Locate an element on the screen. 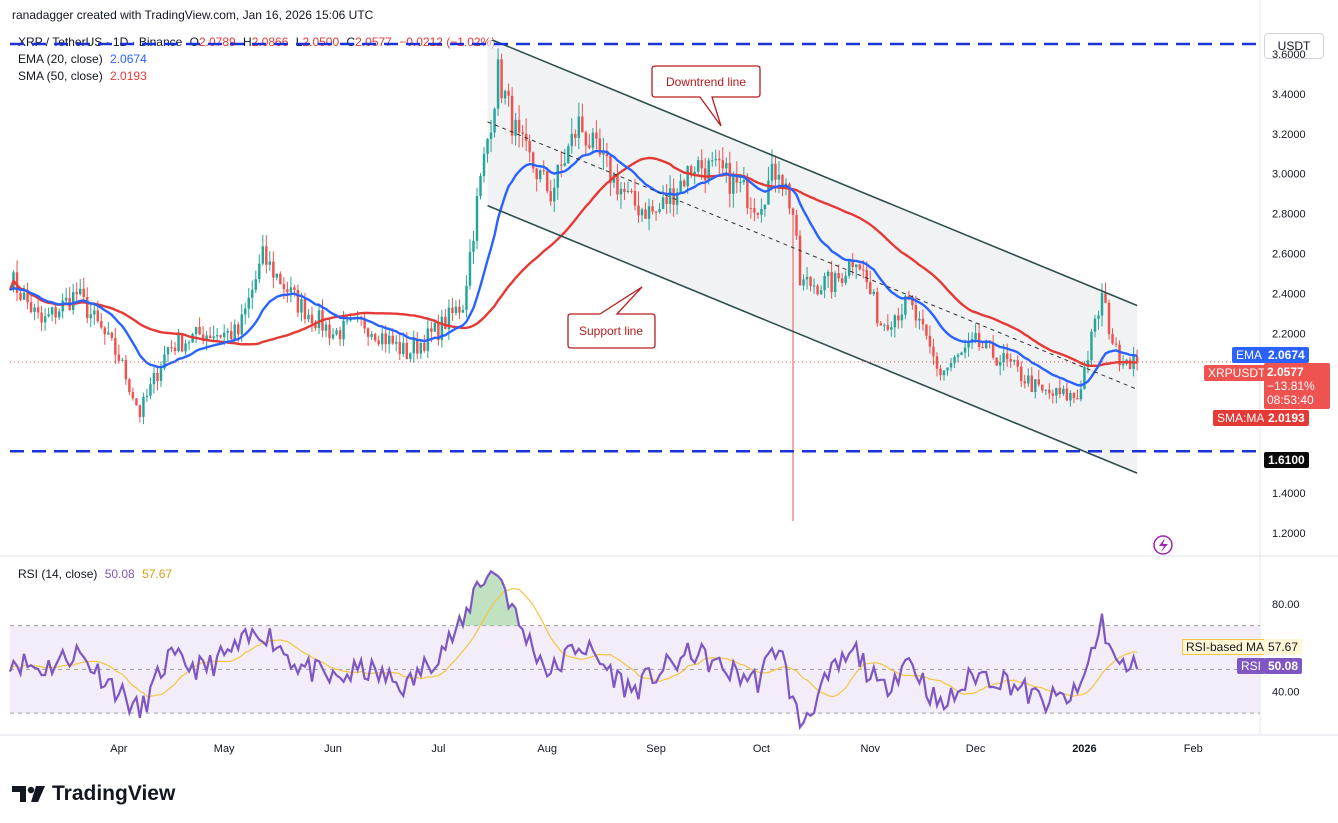 Image resolution: width=1338 pixels, height=823 pixels. replay-icon is located at coordinates (1163, 545).